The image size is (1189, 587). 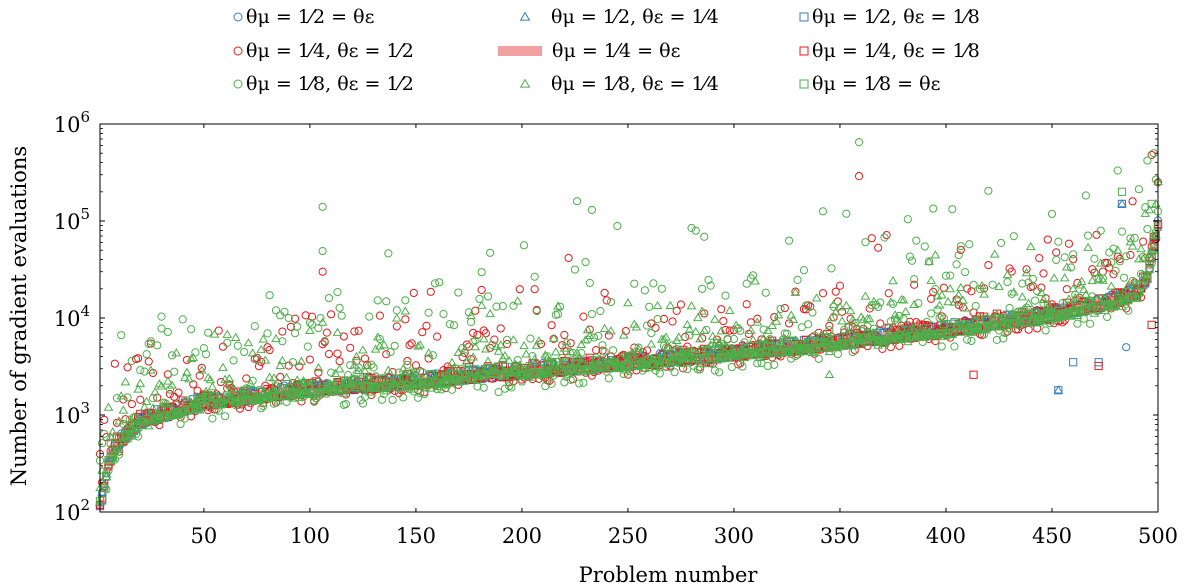 I want to click on legend-circle-marker, so click(x=238, y=51).